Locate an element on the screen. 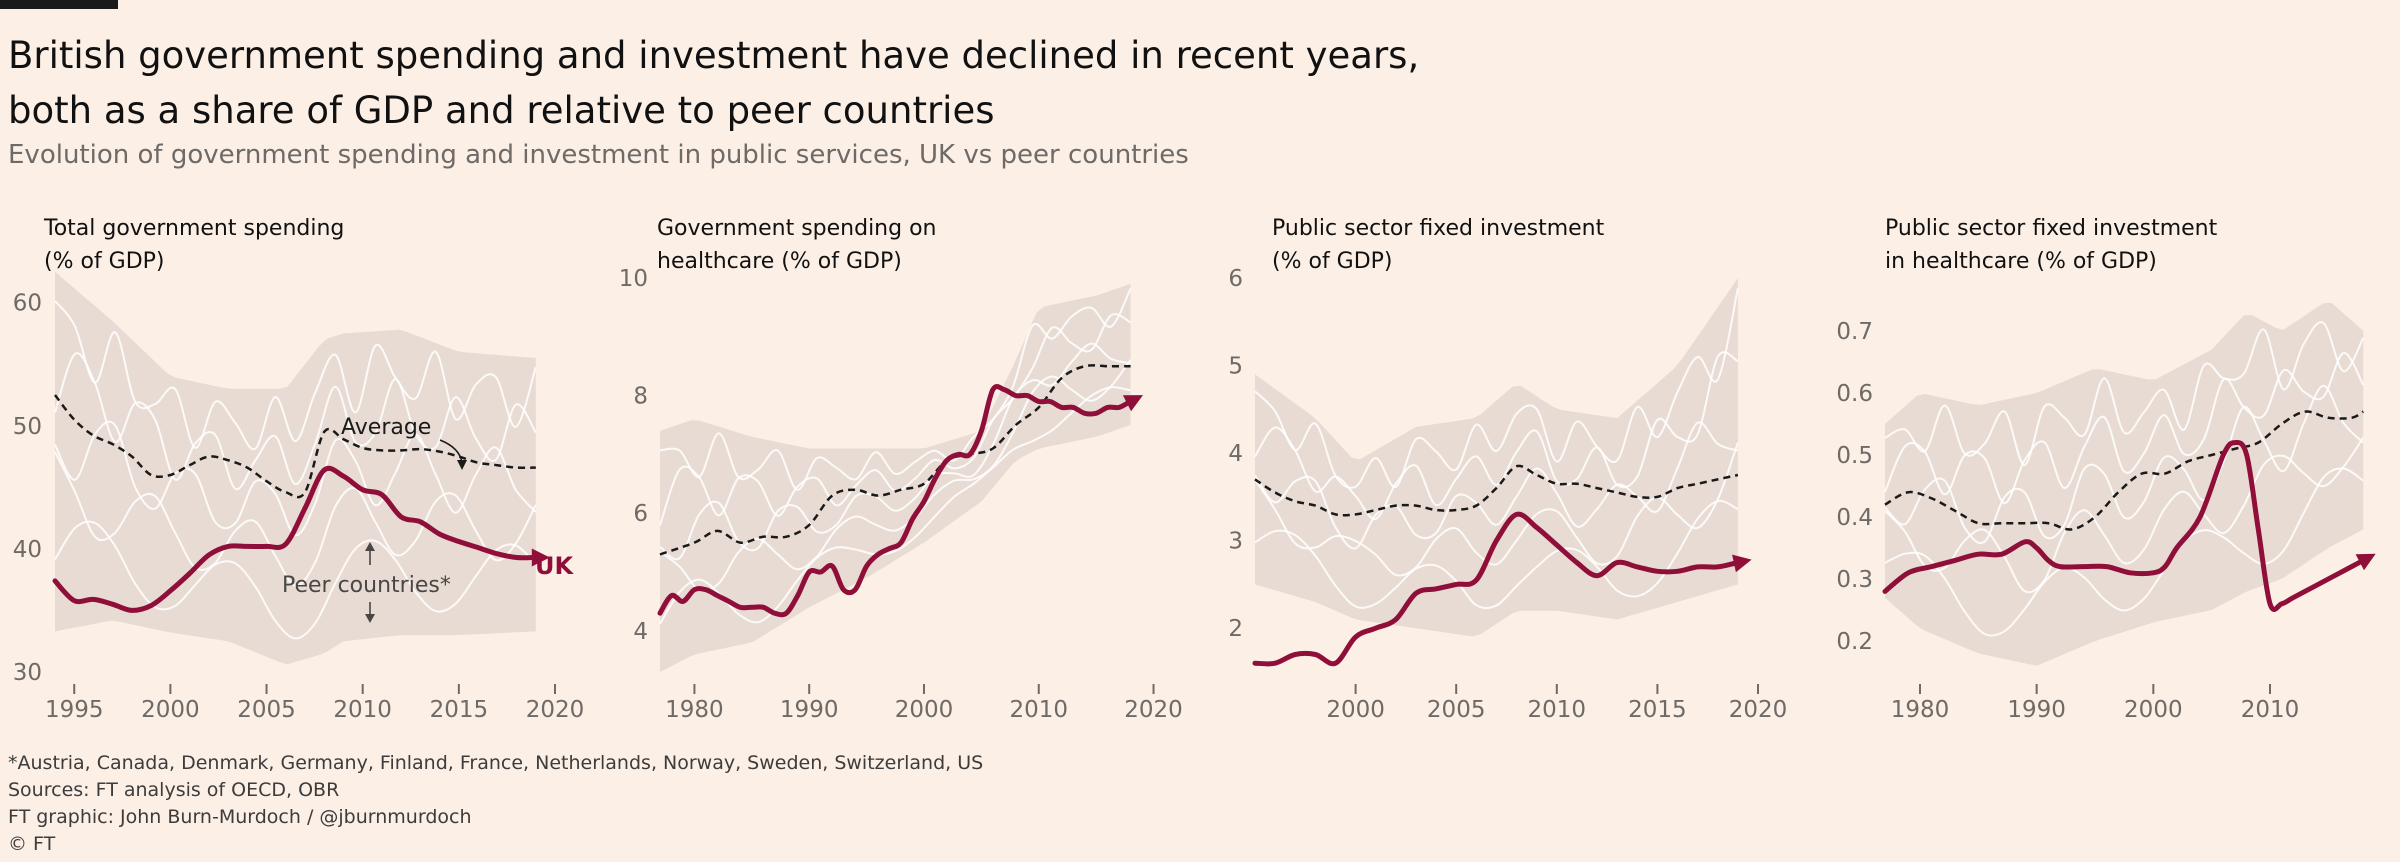 This screenshot has height=862, width=2400. y-tick-label: 40 is located at coordinates (27, 550).